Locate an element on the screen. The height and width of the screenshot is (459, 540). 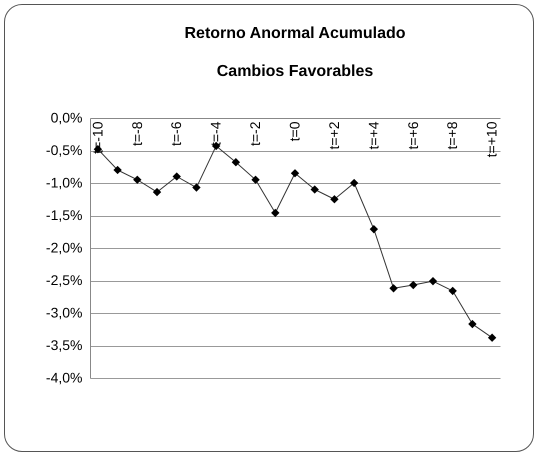
y-tick-label: -0,5% is located at coordinates (64, 150).